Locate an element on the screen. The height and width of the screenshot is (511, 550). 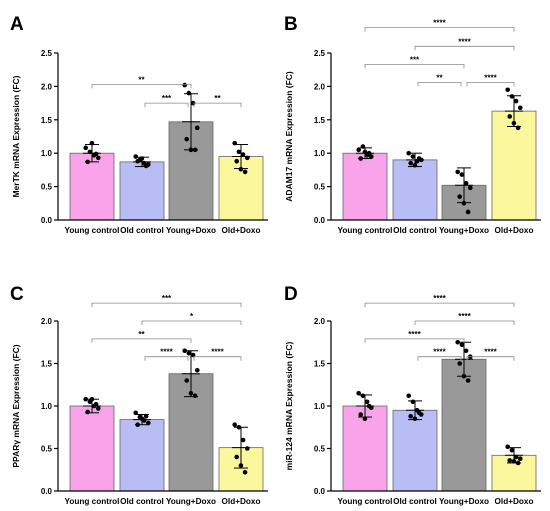
category-label: Old control is located at coordinates (142, 501).